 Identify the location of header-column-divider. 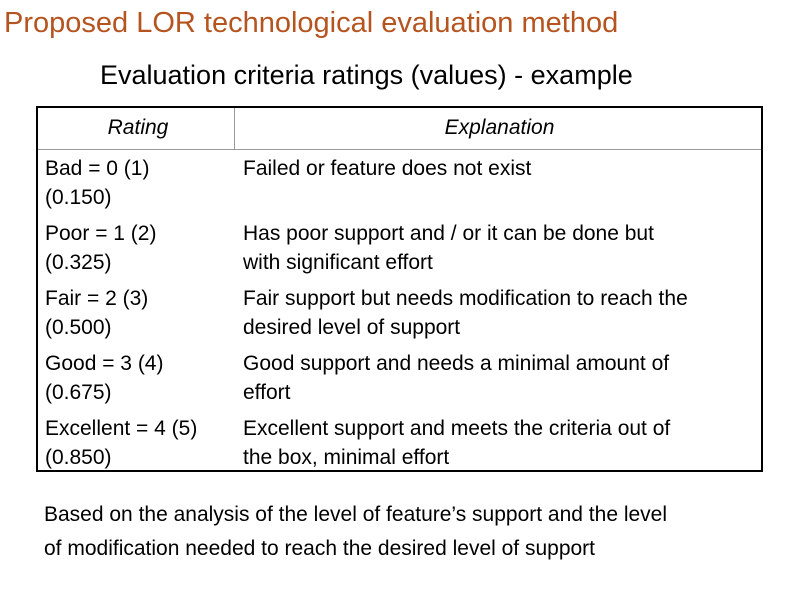
(234, 129).